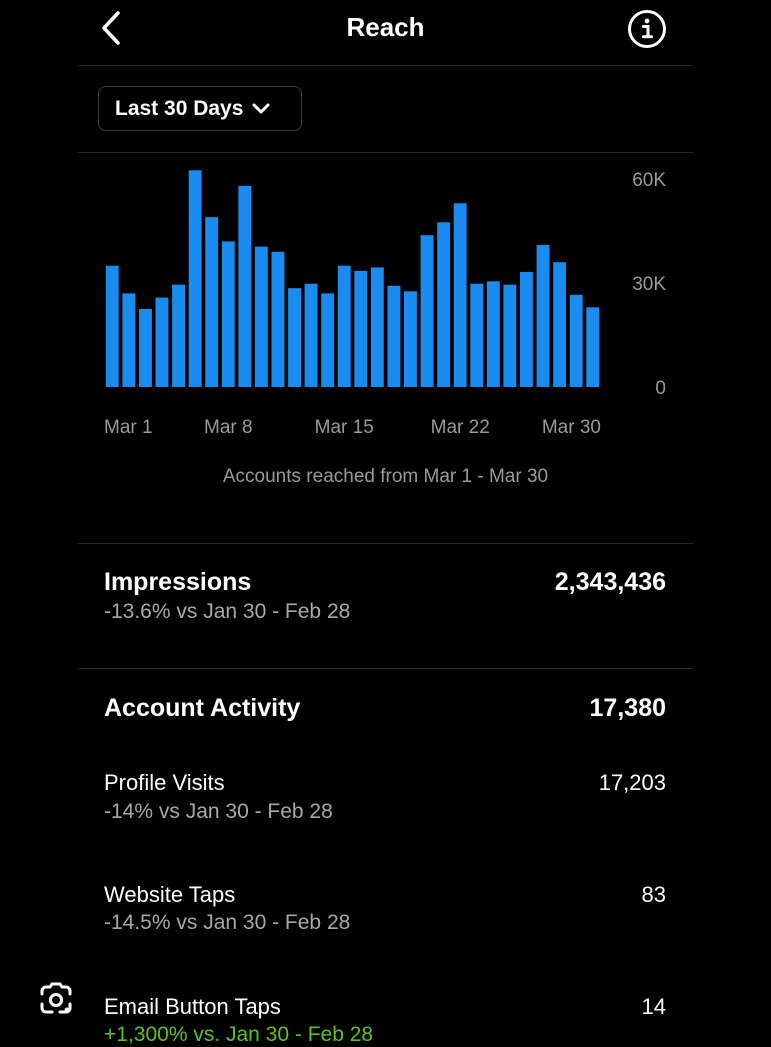  I want to click on email-taps-change: +1,300% vs. Jan 30 - Feb 28, so click(239, 1034).